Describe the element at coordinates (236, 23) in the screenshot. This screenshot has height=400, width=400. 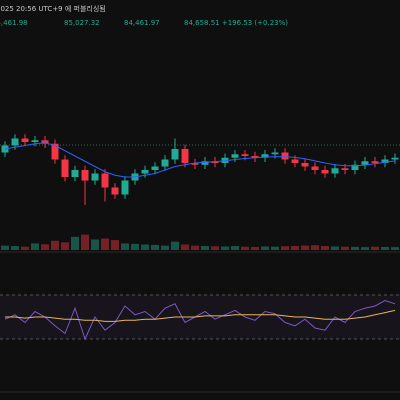
I see `header-close: 84,658.51 +196.53 (+0.23%)` at that location.